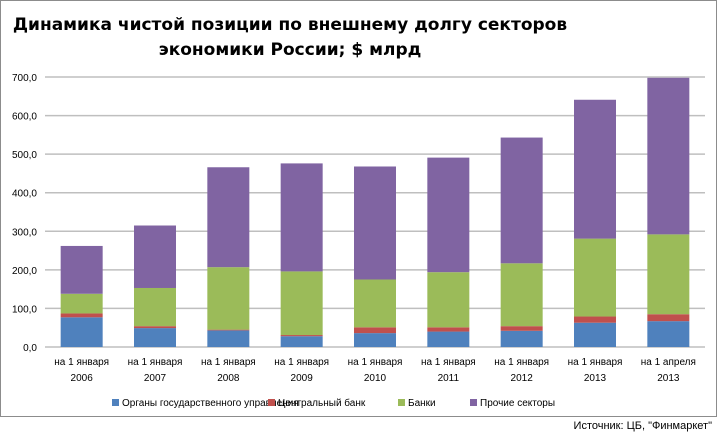 The width and height of the screenshot is (720, 438). I want to click on legend-label: Банки, so click(422, 403).